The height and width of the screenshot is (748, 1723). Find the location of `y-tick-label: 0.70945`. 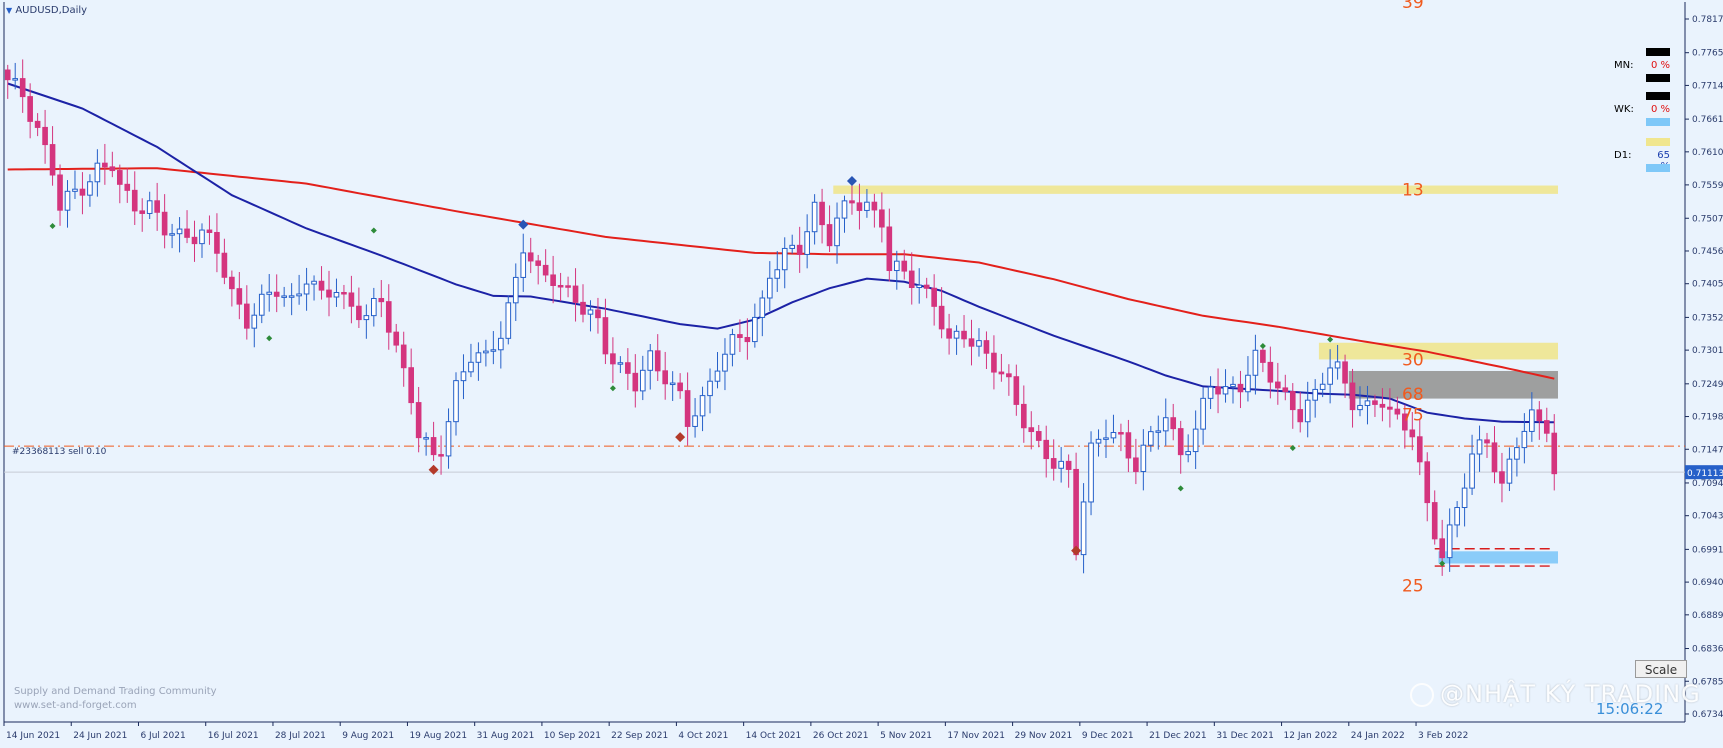

y-tick-label: 0.70945 is located at coordinates (1707, 484).